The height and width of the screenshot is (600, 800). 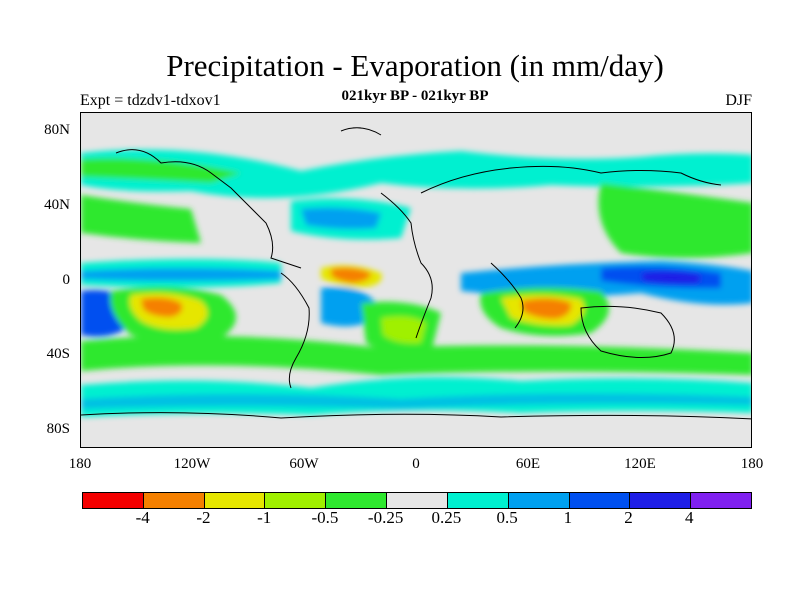 I want to click on x-tick-label: 120W, so click(x=192, y=464).